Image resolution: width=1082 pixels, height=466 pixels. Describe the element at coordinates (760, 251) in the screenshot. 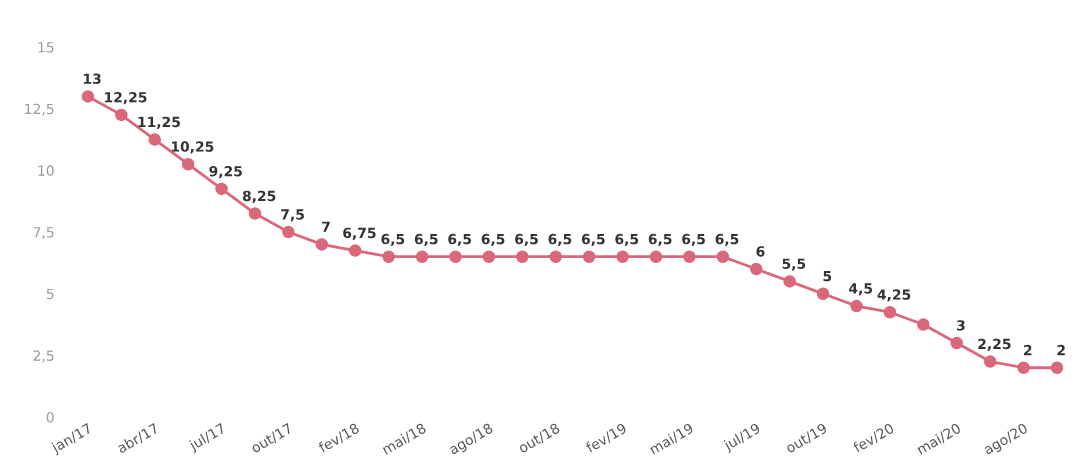

I see `data-label: 6` at that location.